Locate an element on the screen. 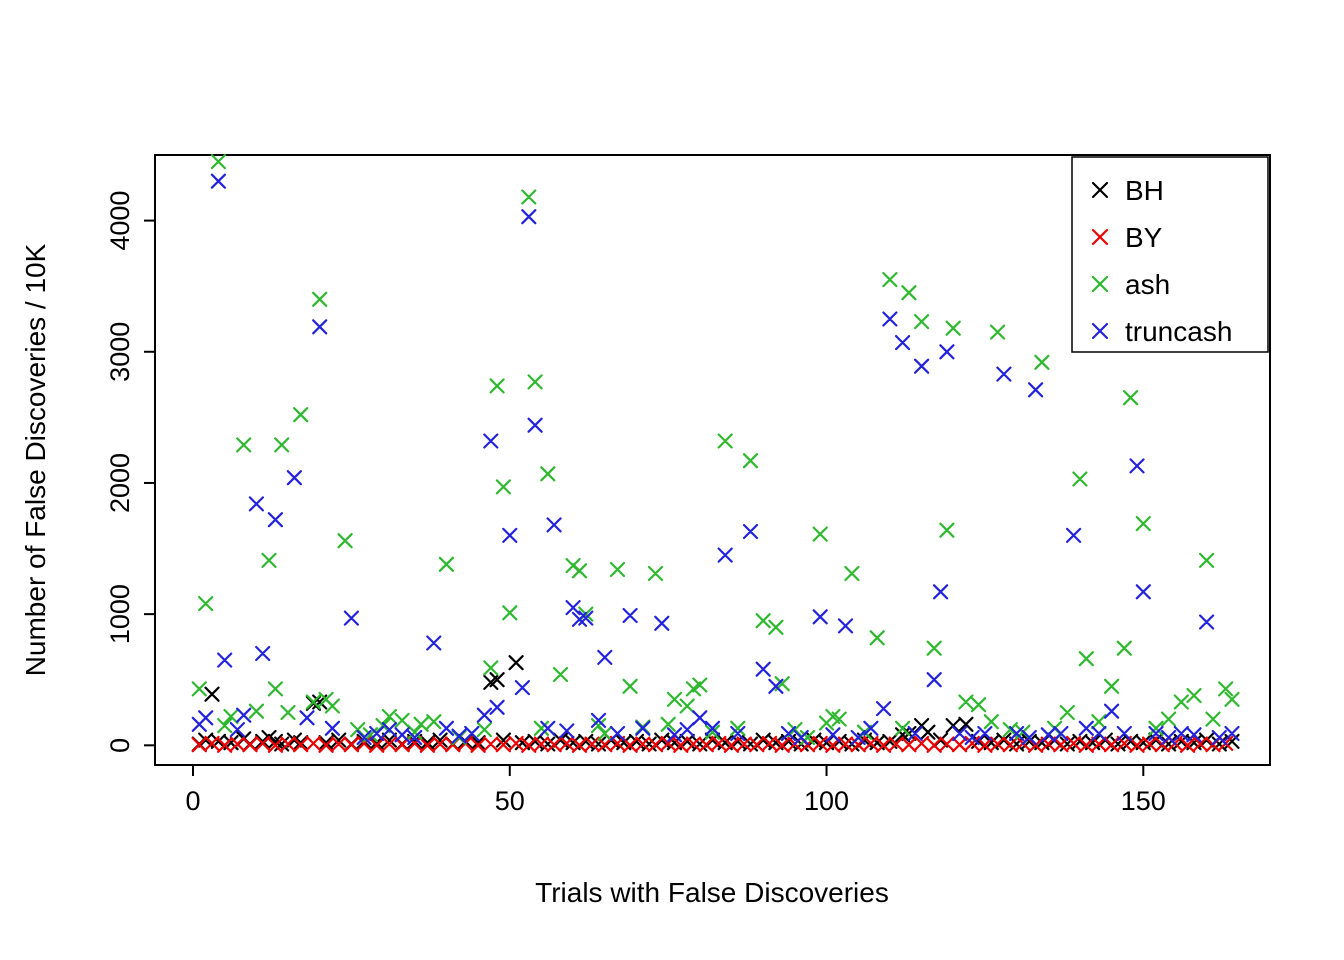 Image resolution: width=1344 pixels, height=960 pixels. y-tick-label: 0 is located at coordinates (120, 745).